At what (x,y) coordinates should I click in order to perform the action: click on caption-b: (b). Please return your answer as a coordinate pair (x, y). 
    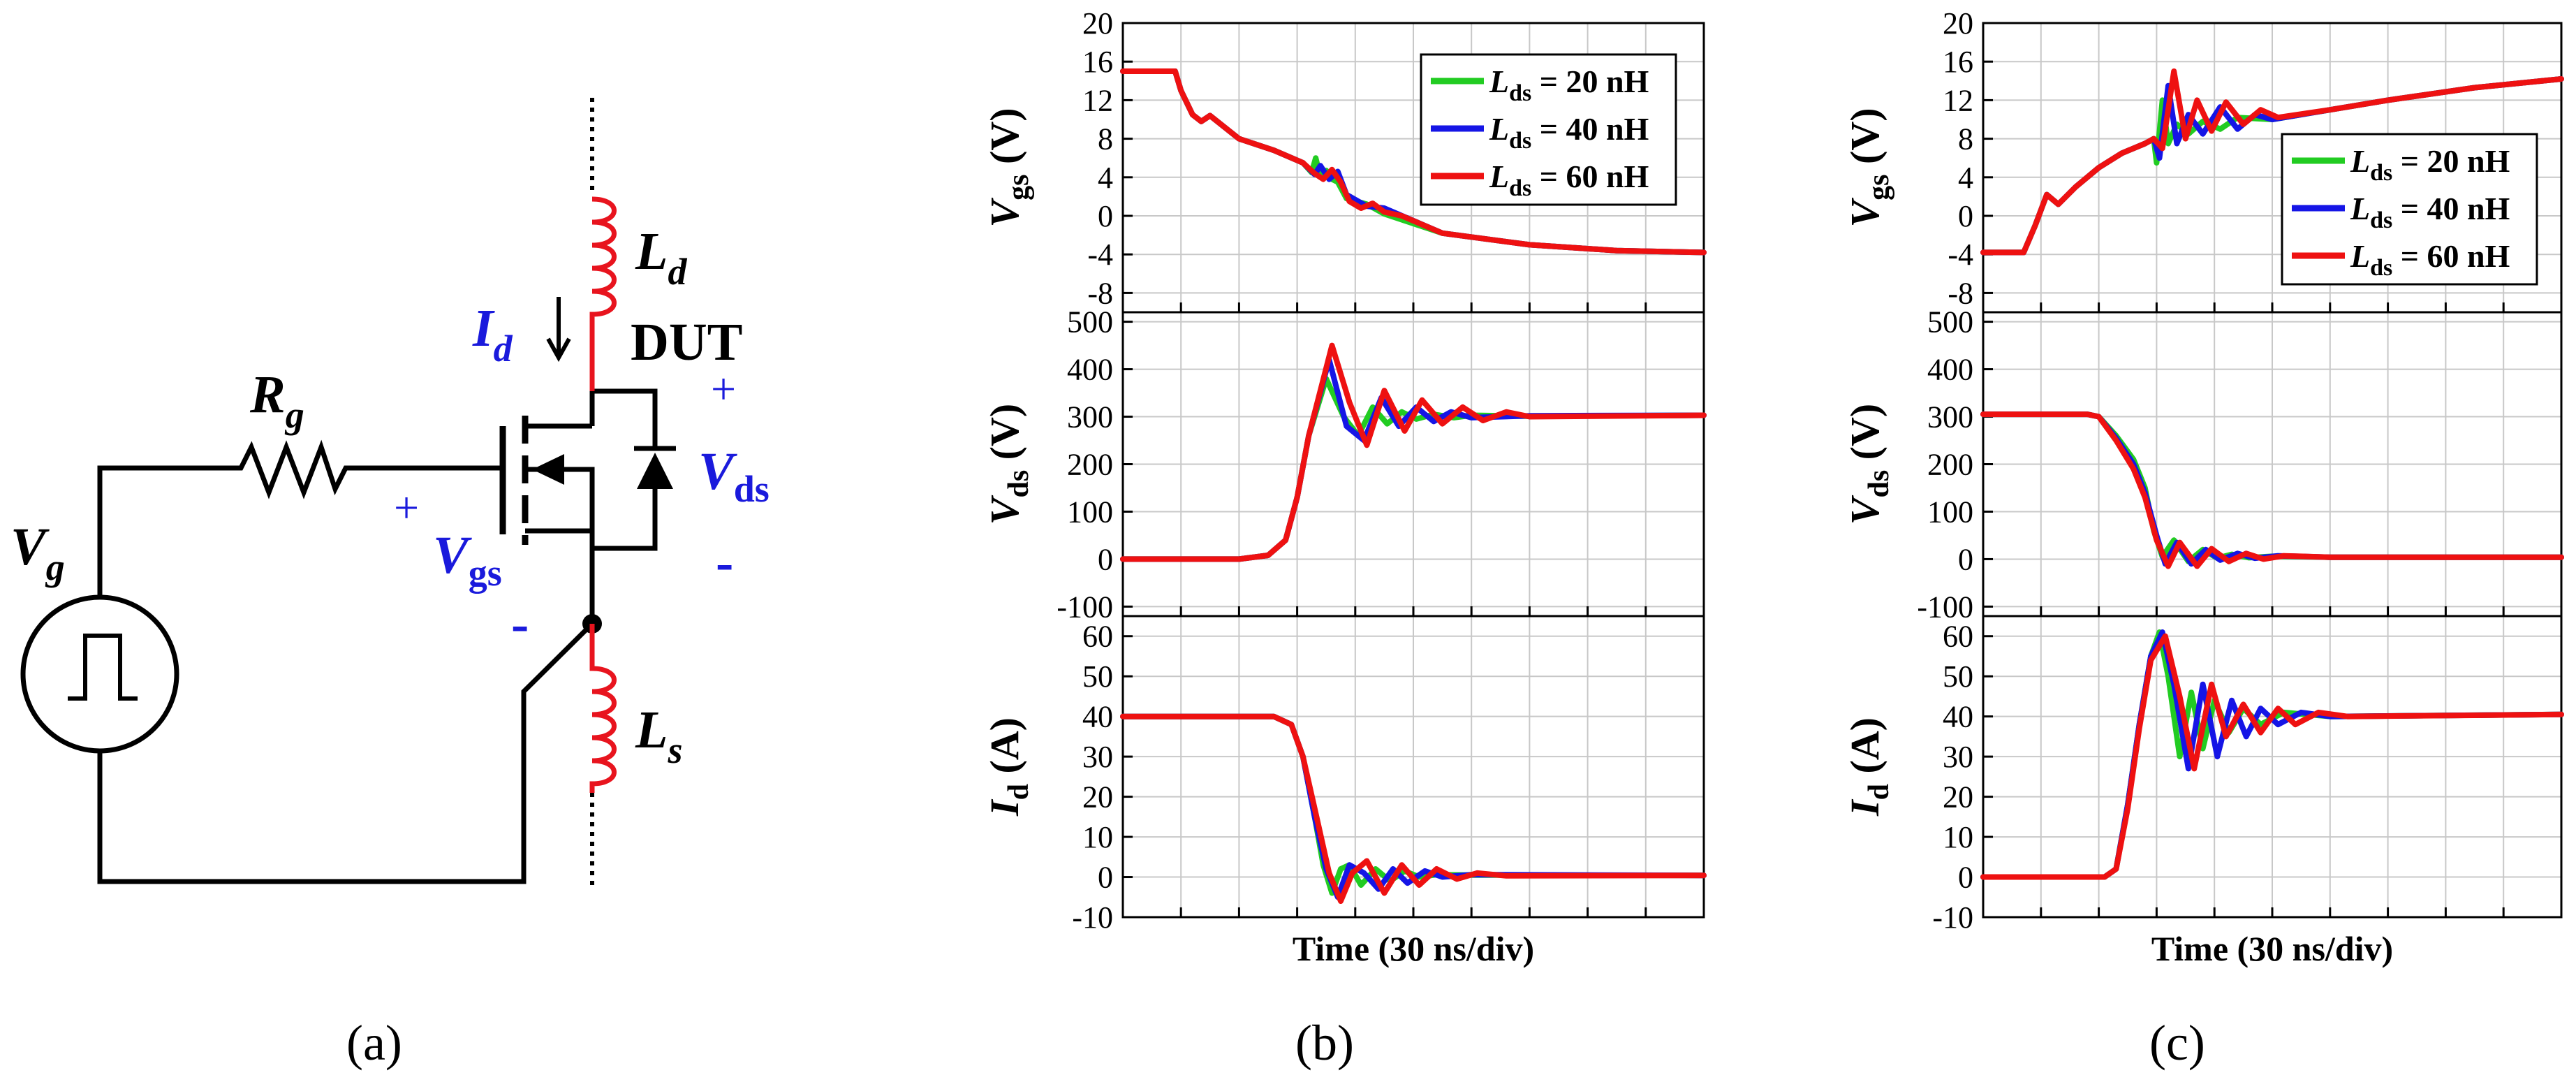
    Looking at the image, I should click on (1324, 1043).